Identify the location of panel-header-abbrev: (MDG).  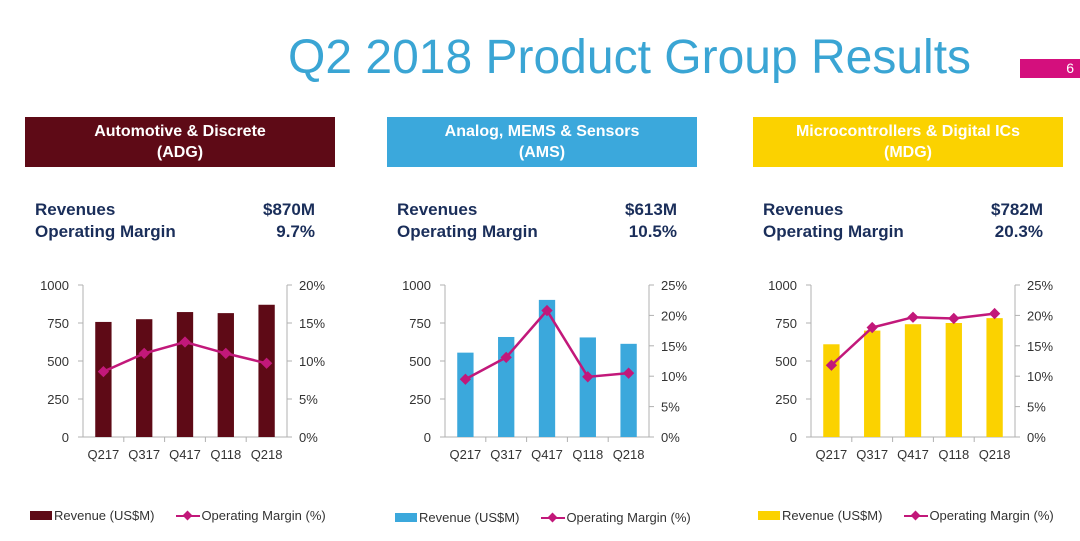
(908, 152).